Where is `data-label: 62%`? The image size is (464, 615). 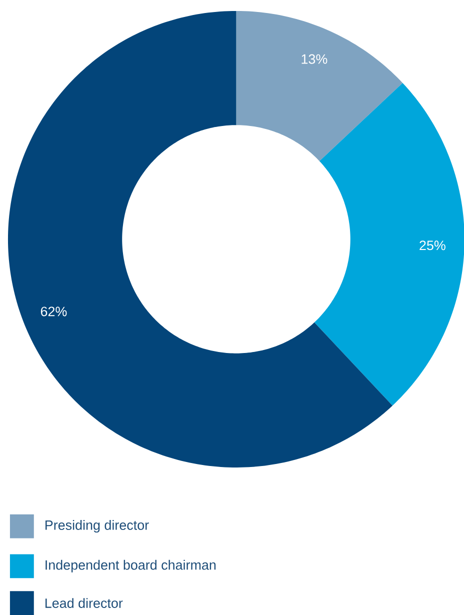 data-label: 62% is located at coordinates (53, 311).